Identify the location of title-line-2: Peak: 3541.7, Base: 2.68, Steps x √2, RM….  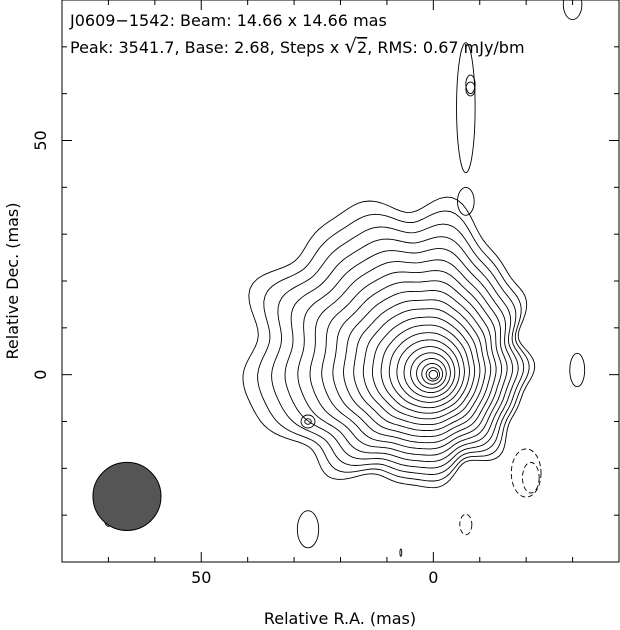
(297, 46).